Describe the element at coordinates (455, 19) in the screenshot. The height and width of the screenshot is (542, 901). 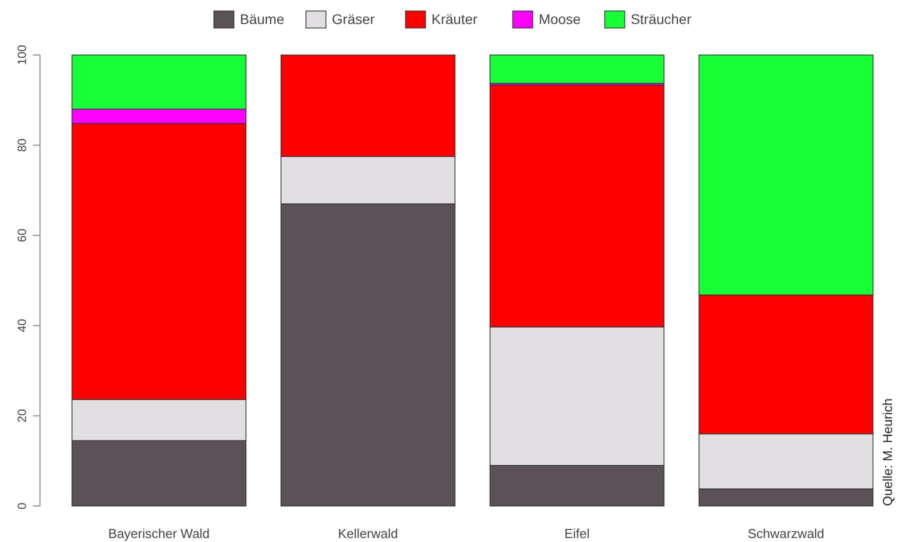
I see `legend-label: Kräuter` at that location.